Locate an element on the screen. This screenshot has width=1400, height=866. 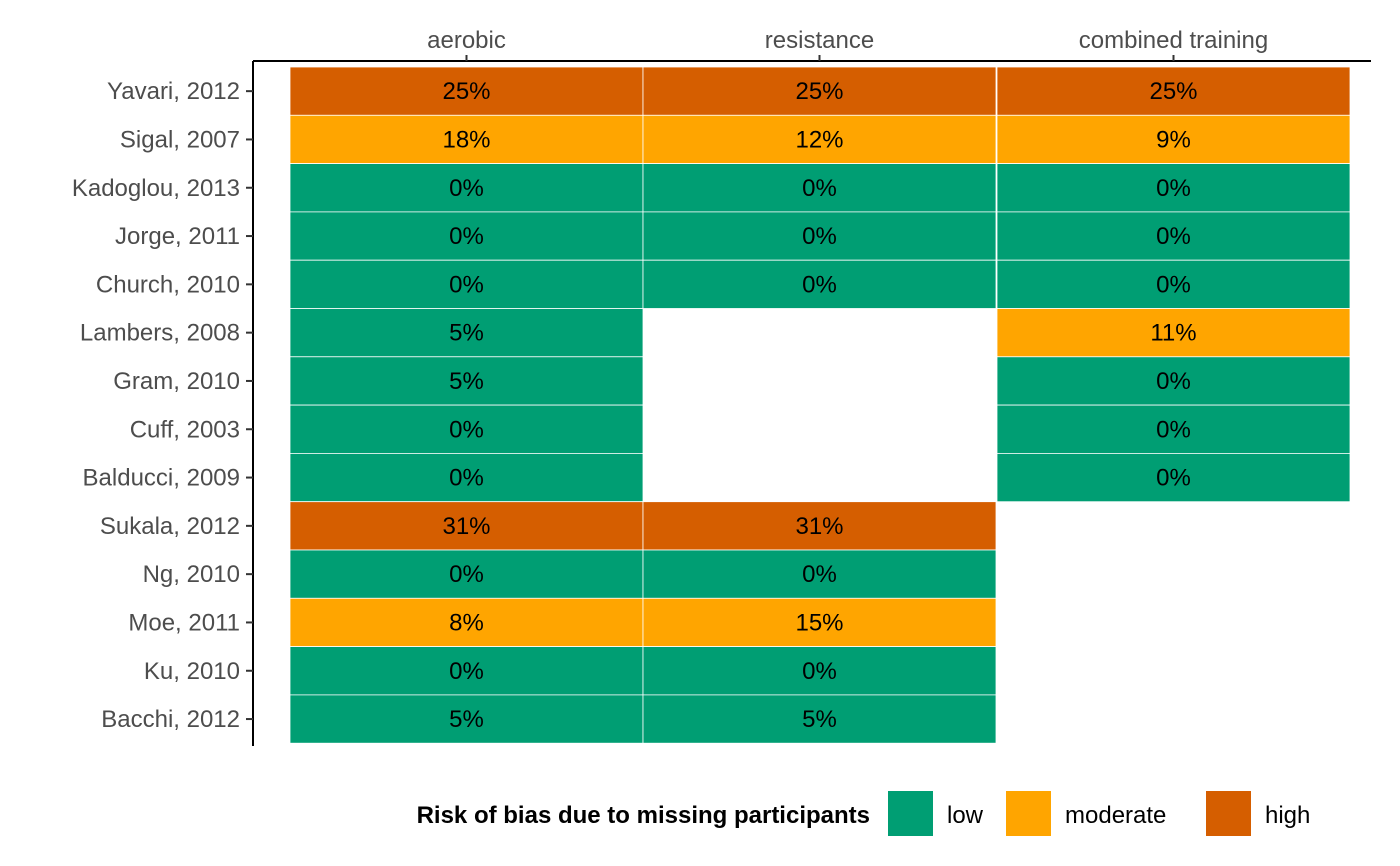
cell-gram-2010-combined-training is located at coordinates (1173, 381).